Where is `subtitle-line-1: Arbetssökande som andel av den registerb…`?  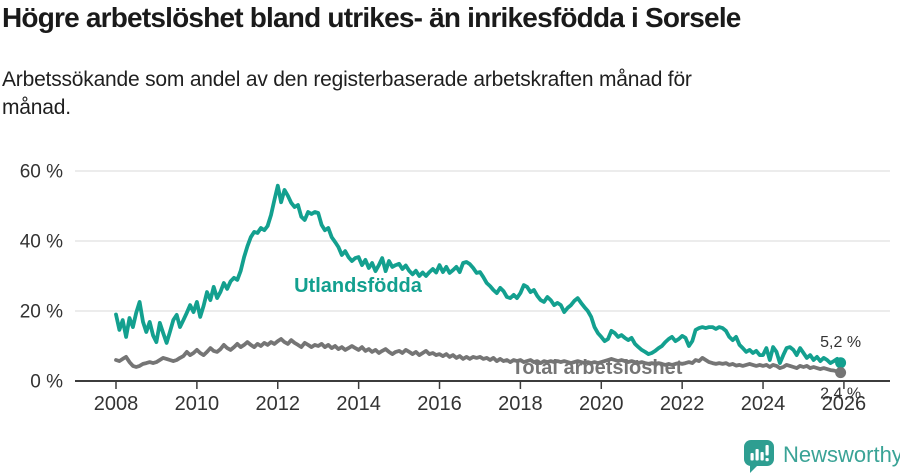 subtitle-line-1: Arbetssökande som andel av den registerb… is located at coordinates (347, 79).